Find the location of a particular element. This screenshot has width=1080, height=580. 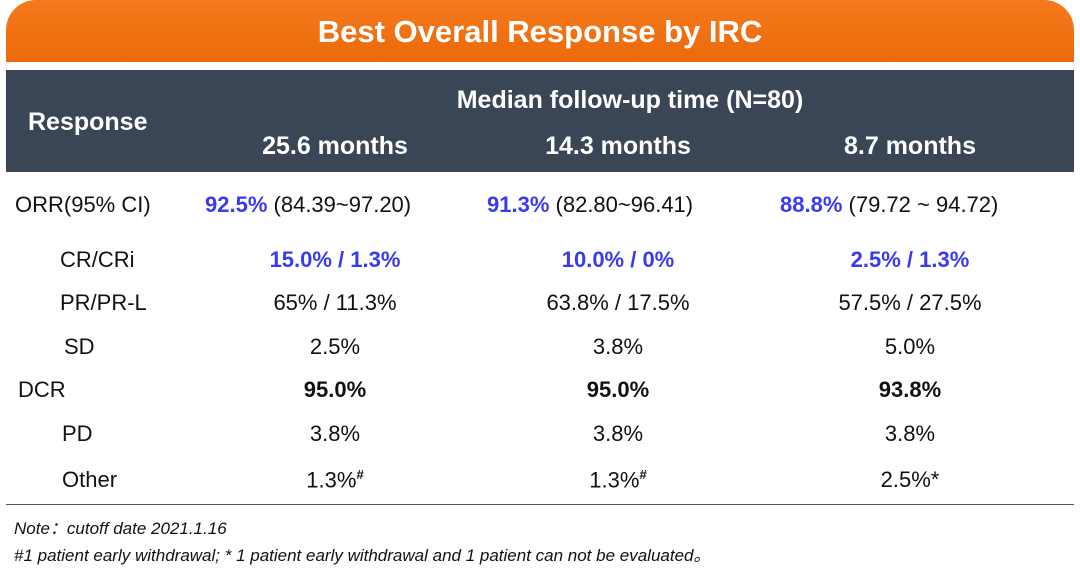

cell-value: 91.3% is located at coordinates (518, 204).